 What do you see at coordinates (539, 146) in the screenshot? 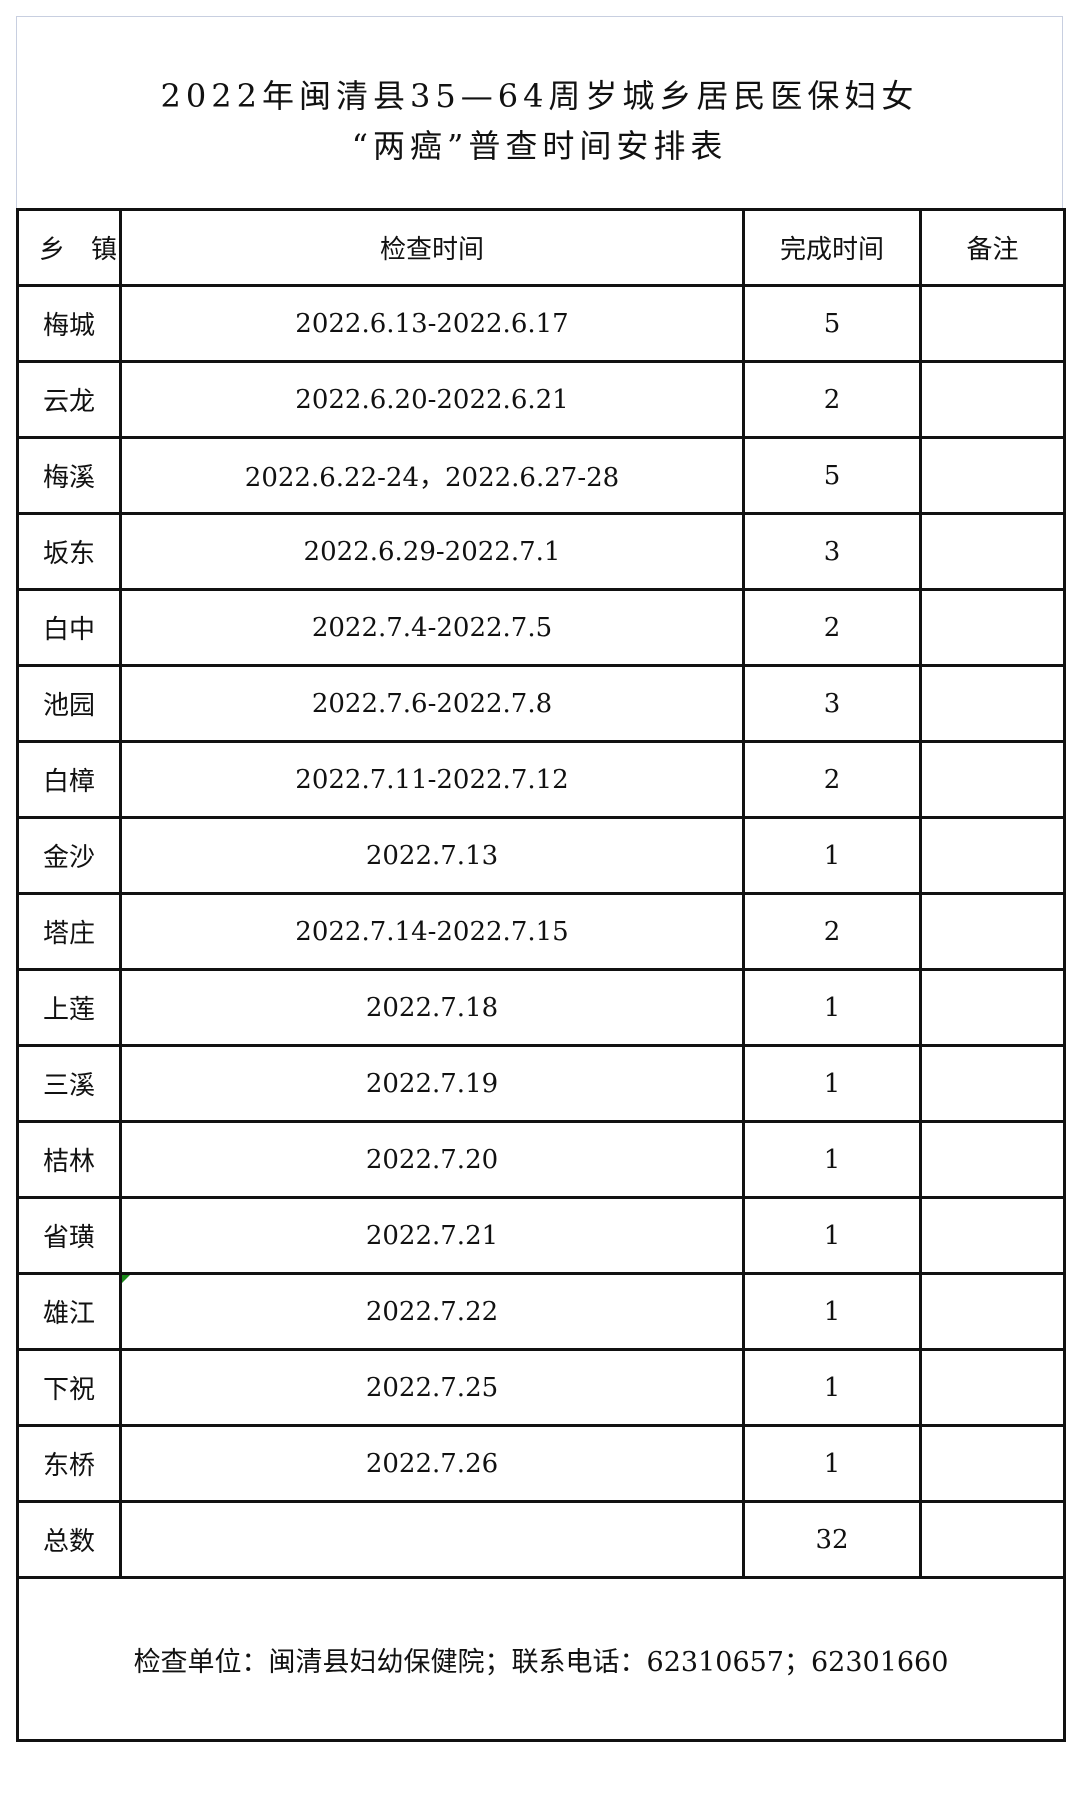
I see `title-line-2: “两癌”普查时间安排表` at bounding box center [539, 146].